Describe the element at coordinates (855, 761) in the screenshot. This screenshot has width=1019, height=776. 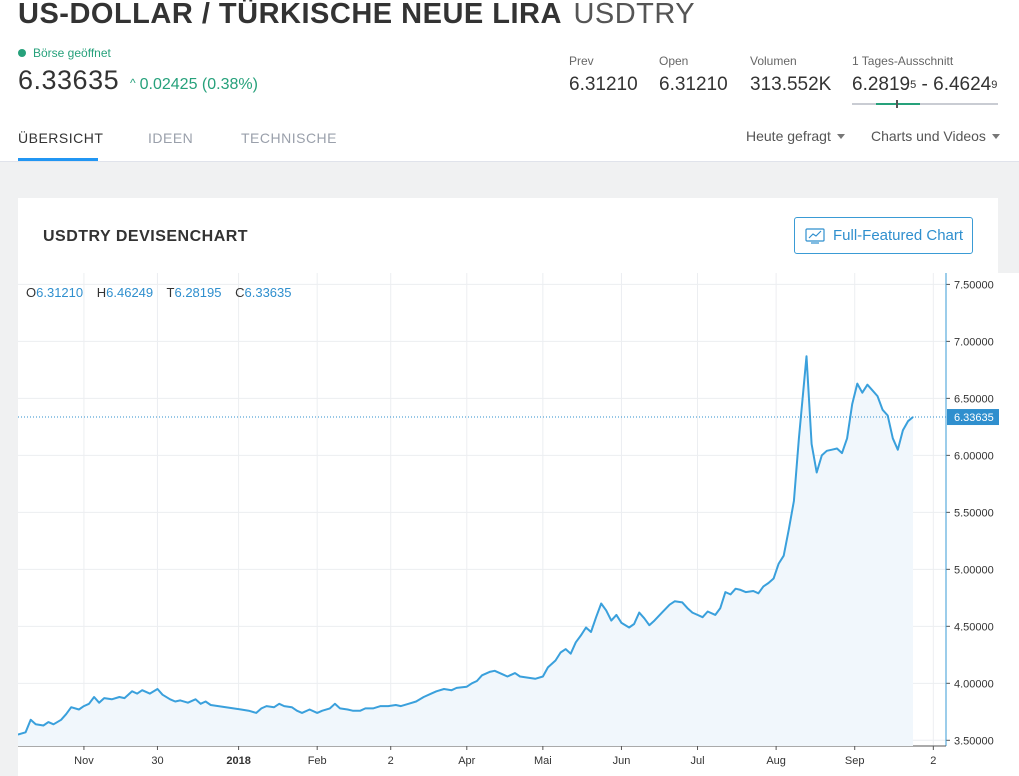
I see `x-tick-label: Sep` at that location.